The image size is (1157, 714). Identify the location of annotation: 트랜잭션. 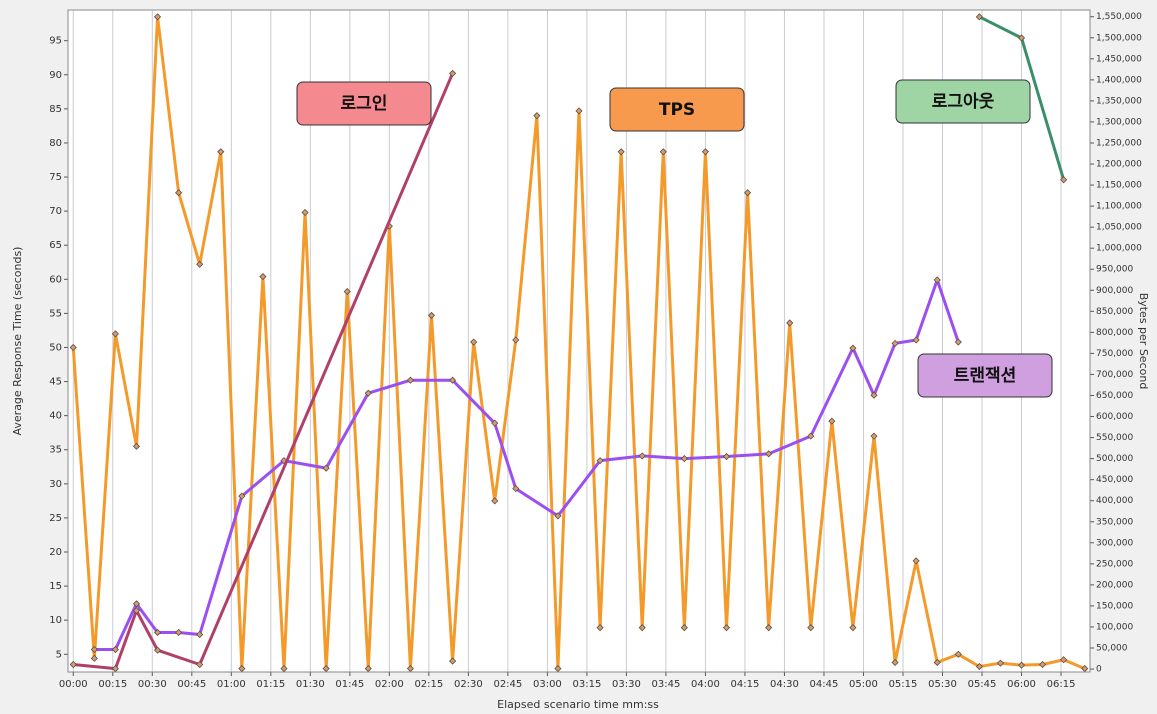
(985, 375).